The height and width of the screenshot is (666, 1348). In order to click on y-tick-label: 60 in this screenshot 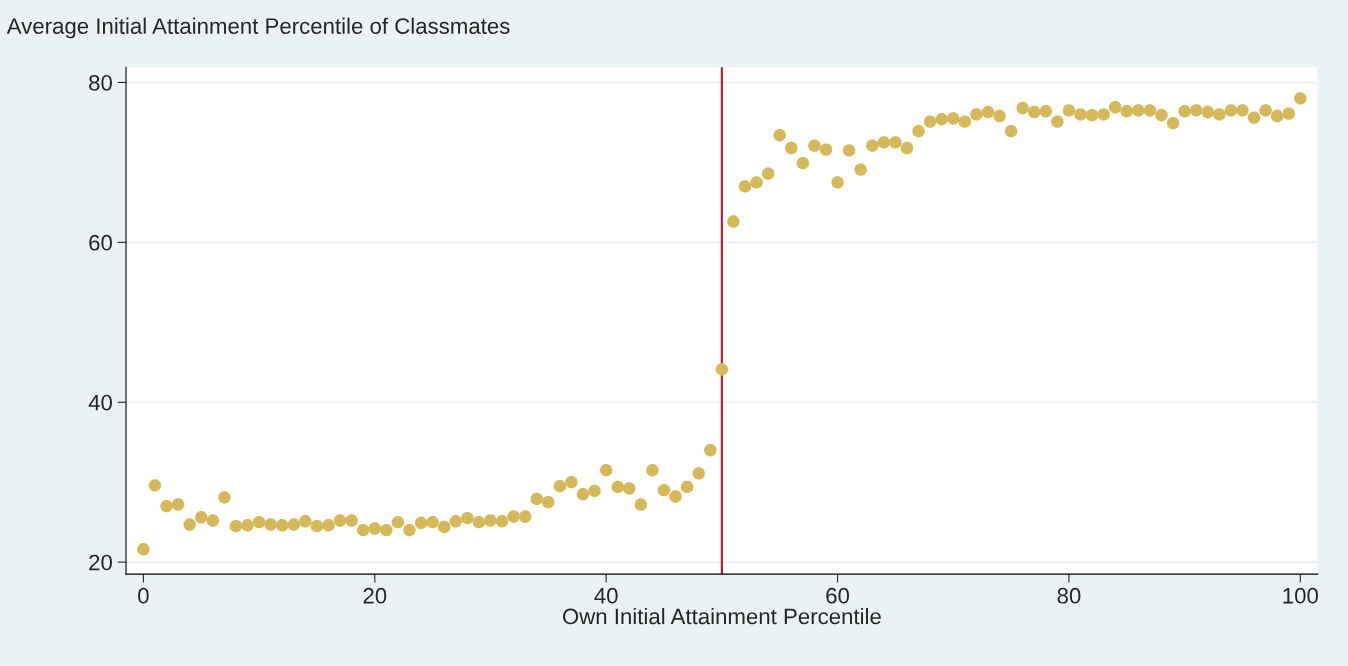, I will do `click(100, 242)`.